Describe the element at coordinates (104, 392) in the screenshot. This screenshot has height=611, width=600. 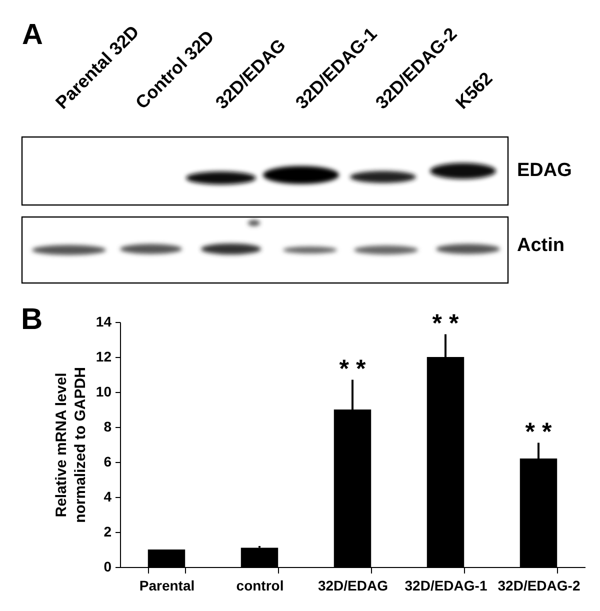
I see `y-tick-label: 10` at that location.